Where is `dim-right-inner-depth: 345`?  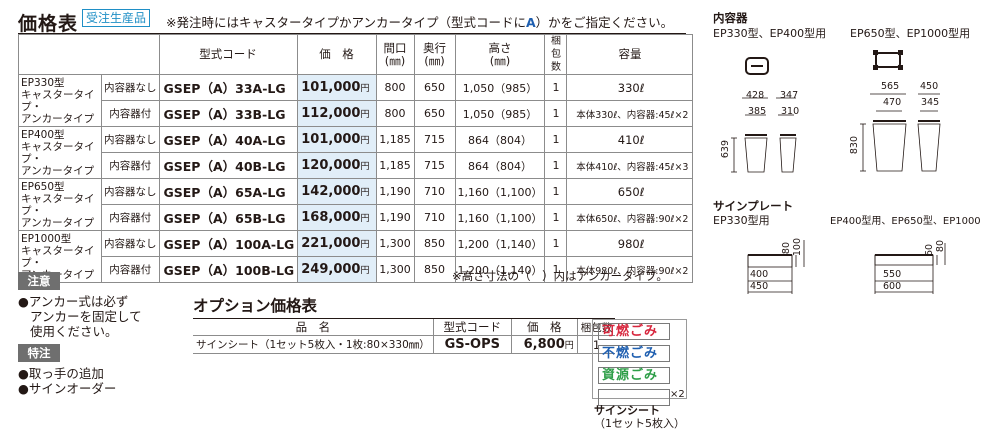 dim-right-inner-depth: 345 is located at coordinates (930, 102).